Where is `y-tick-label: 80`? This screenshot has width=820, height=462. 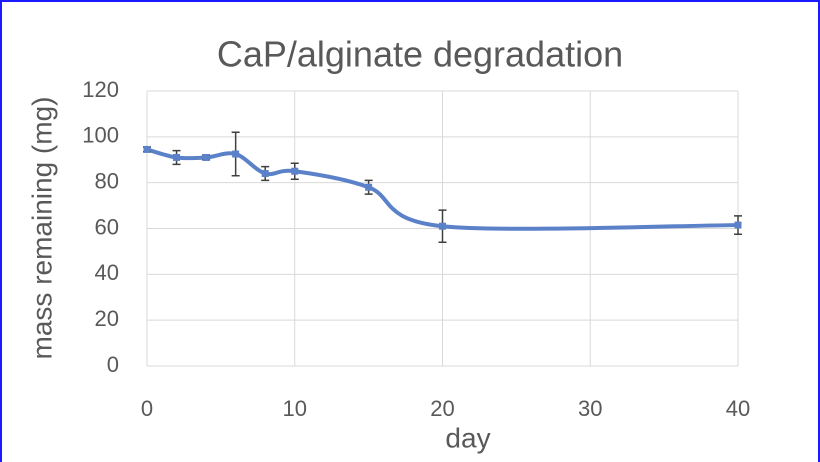
y-tick-label: 80 is located at coordinates (107, 180).